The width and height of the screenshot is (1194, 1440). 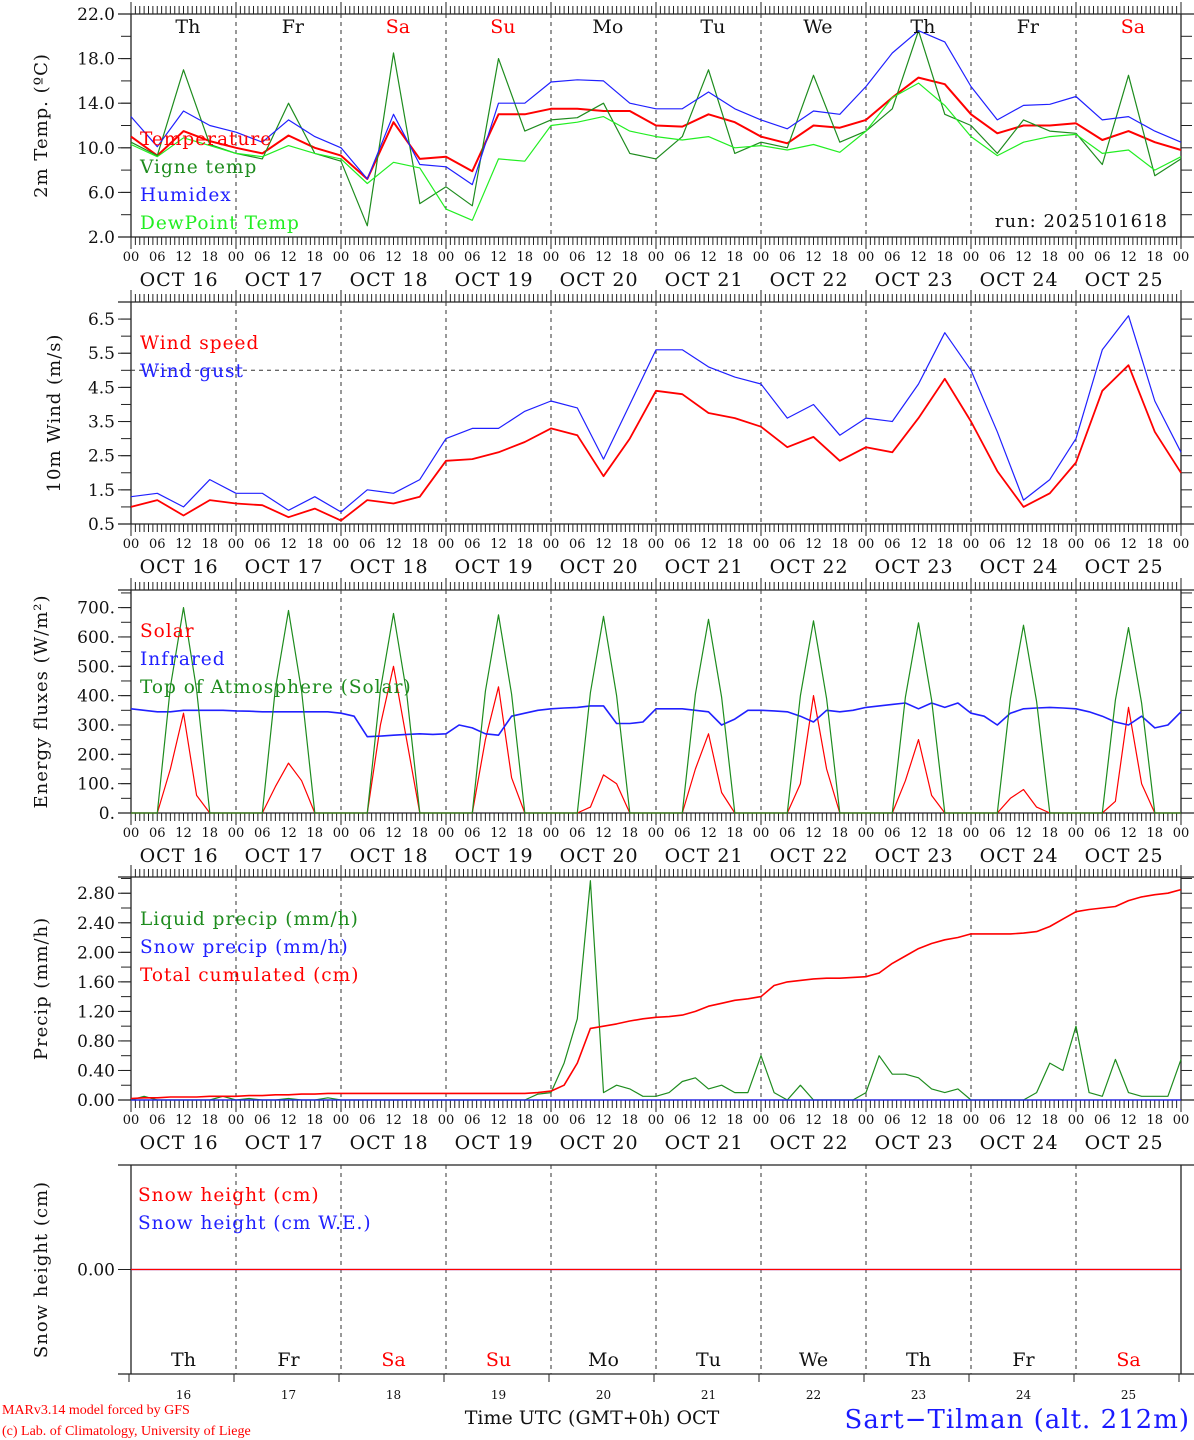 What do you see at coordinates (183, 1360) in the screenshot?
I see `day-name-bottom: Th` at bounding box center [183, 1360].